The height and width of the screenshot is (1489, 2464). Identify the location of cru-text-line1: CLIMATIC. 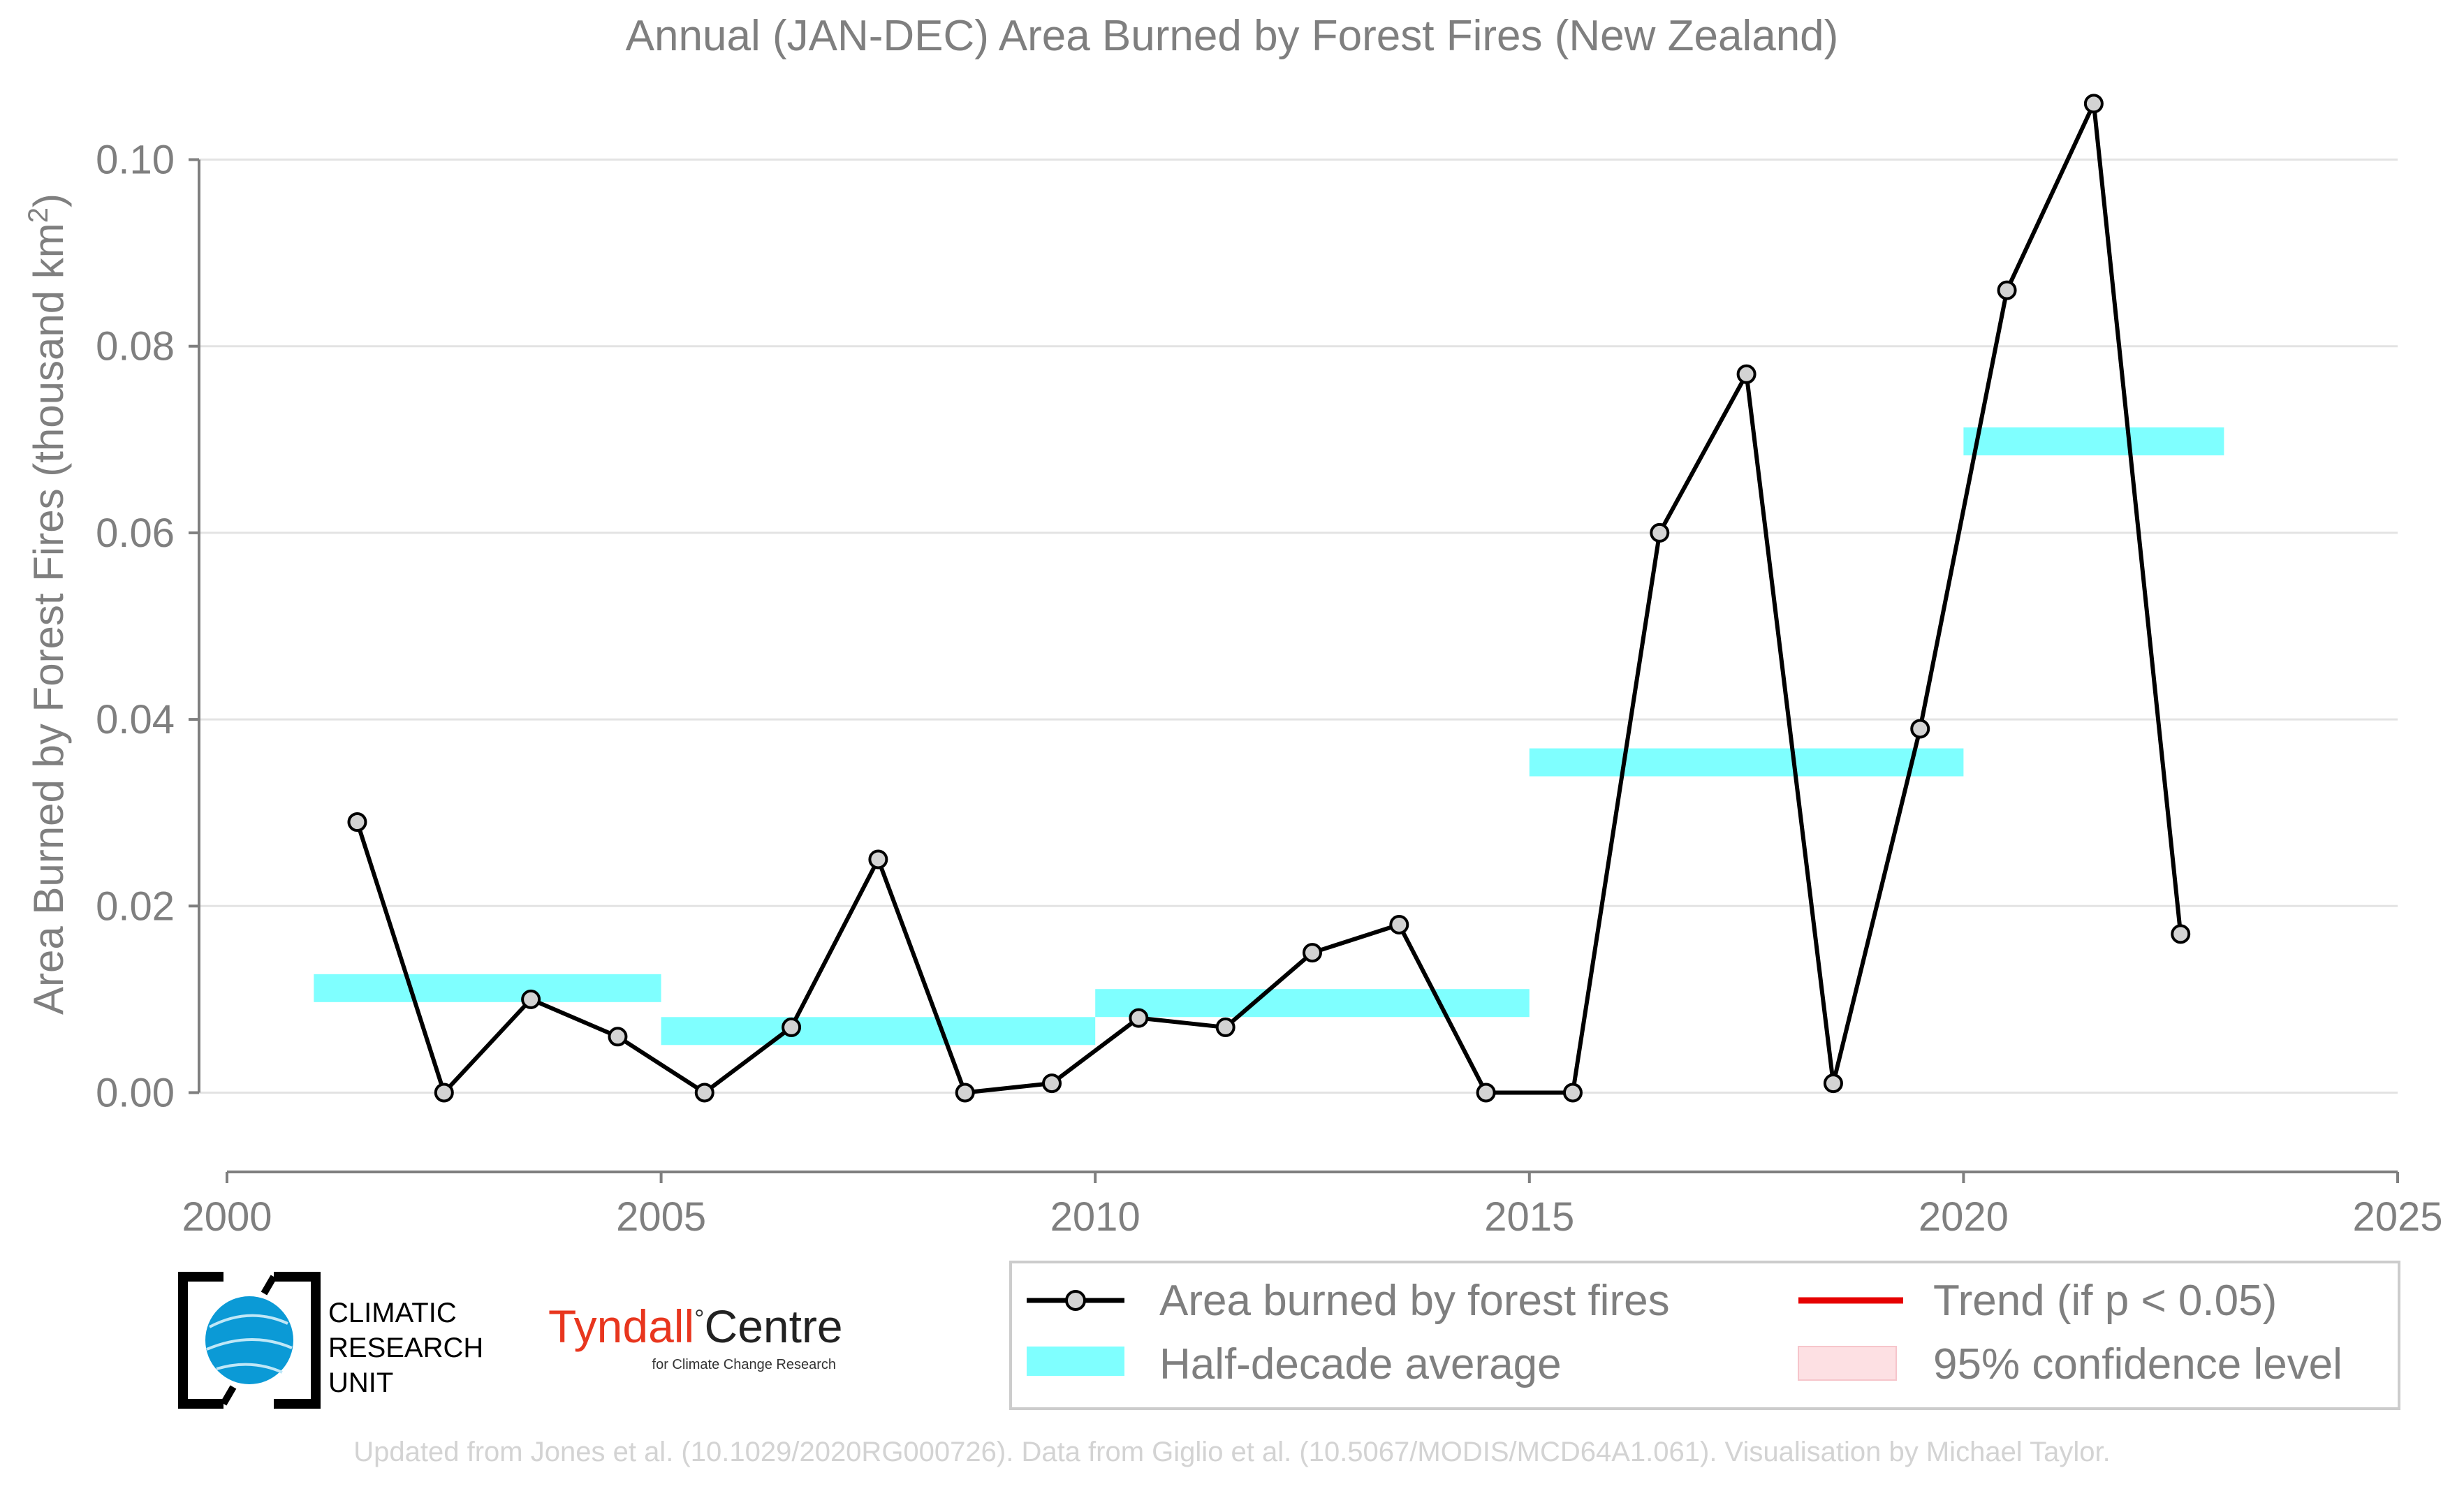
(392, 1313).